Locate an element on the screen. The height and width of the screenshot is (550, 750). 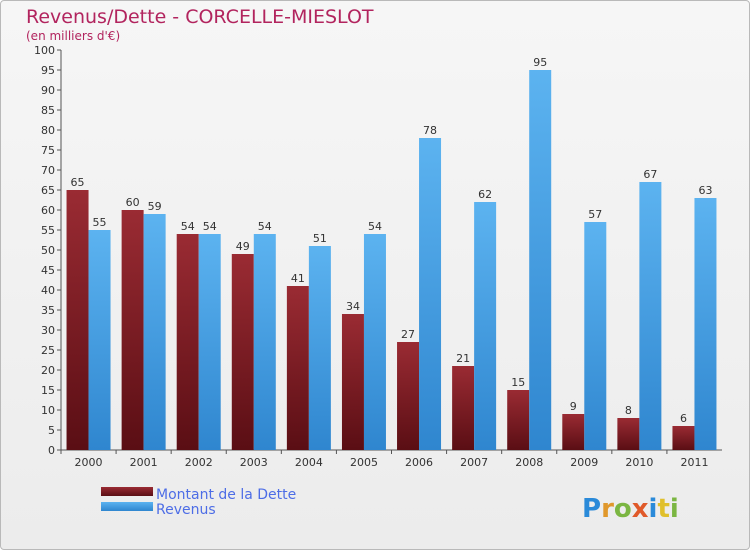
value-label-revenus: 57 is located at coordinates (595, 214).